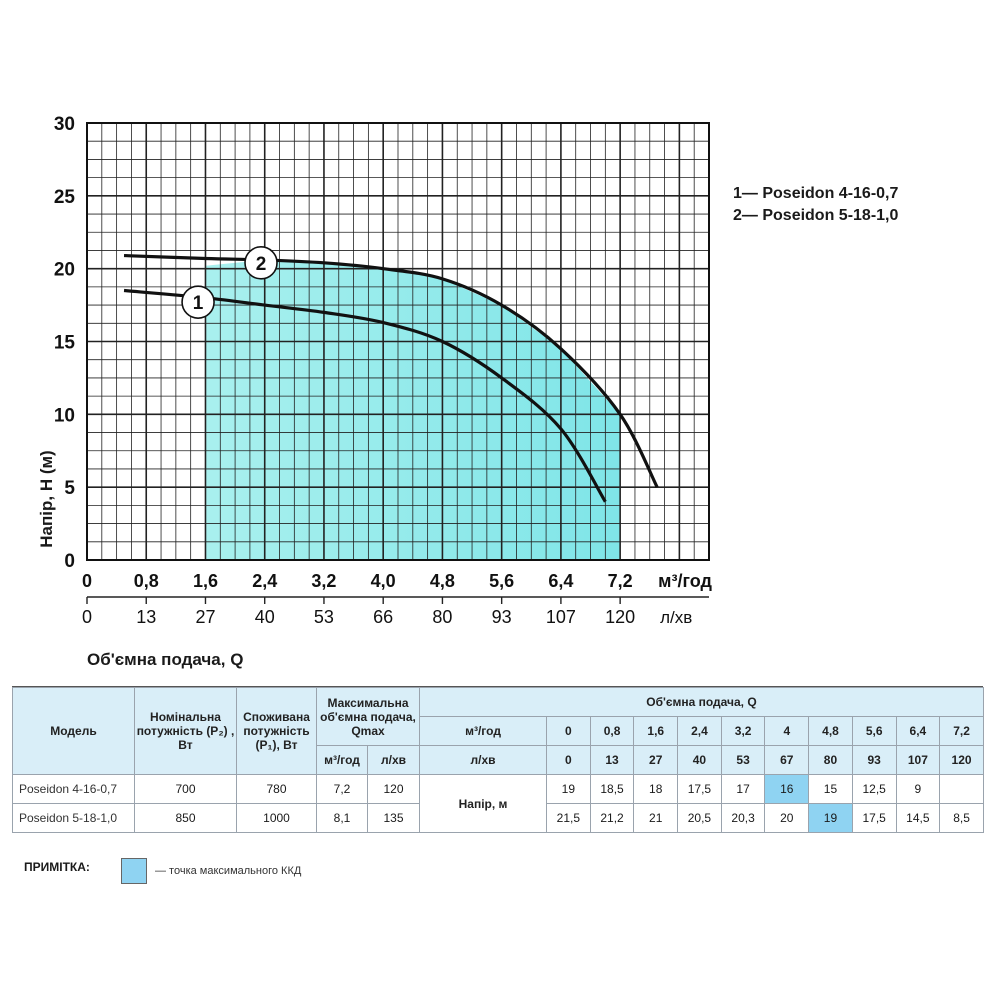 The height and width of the screenshot is (1000, 1000). What do you see at coordinates (918, 760) in the screenshot?
I see `th-flow-l-value: 107` at bounding box center [918, 760].